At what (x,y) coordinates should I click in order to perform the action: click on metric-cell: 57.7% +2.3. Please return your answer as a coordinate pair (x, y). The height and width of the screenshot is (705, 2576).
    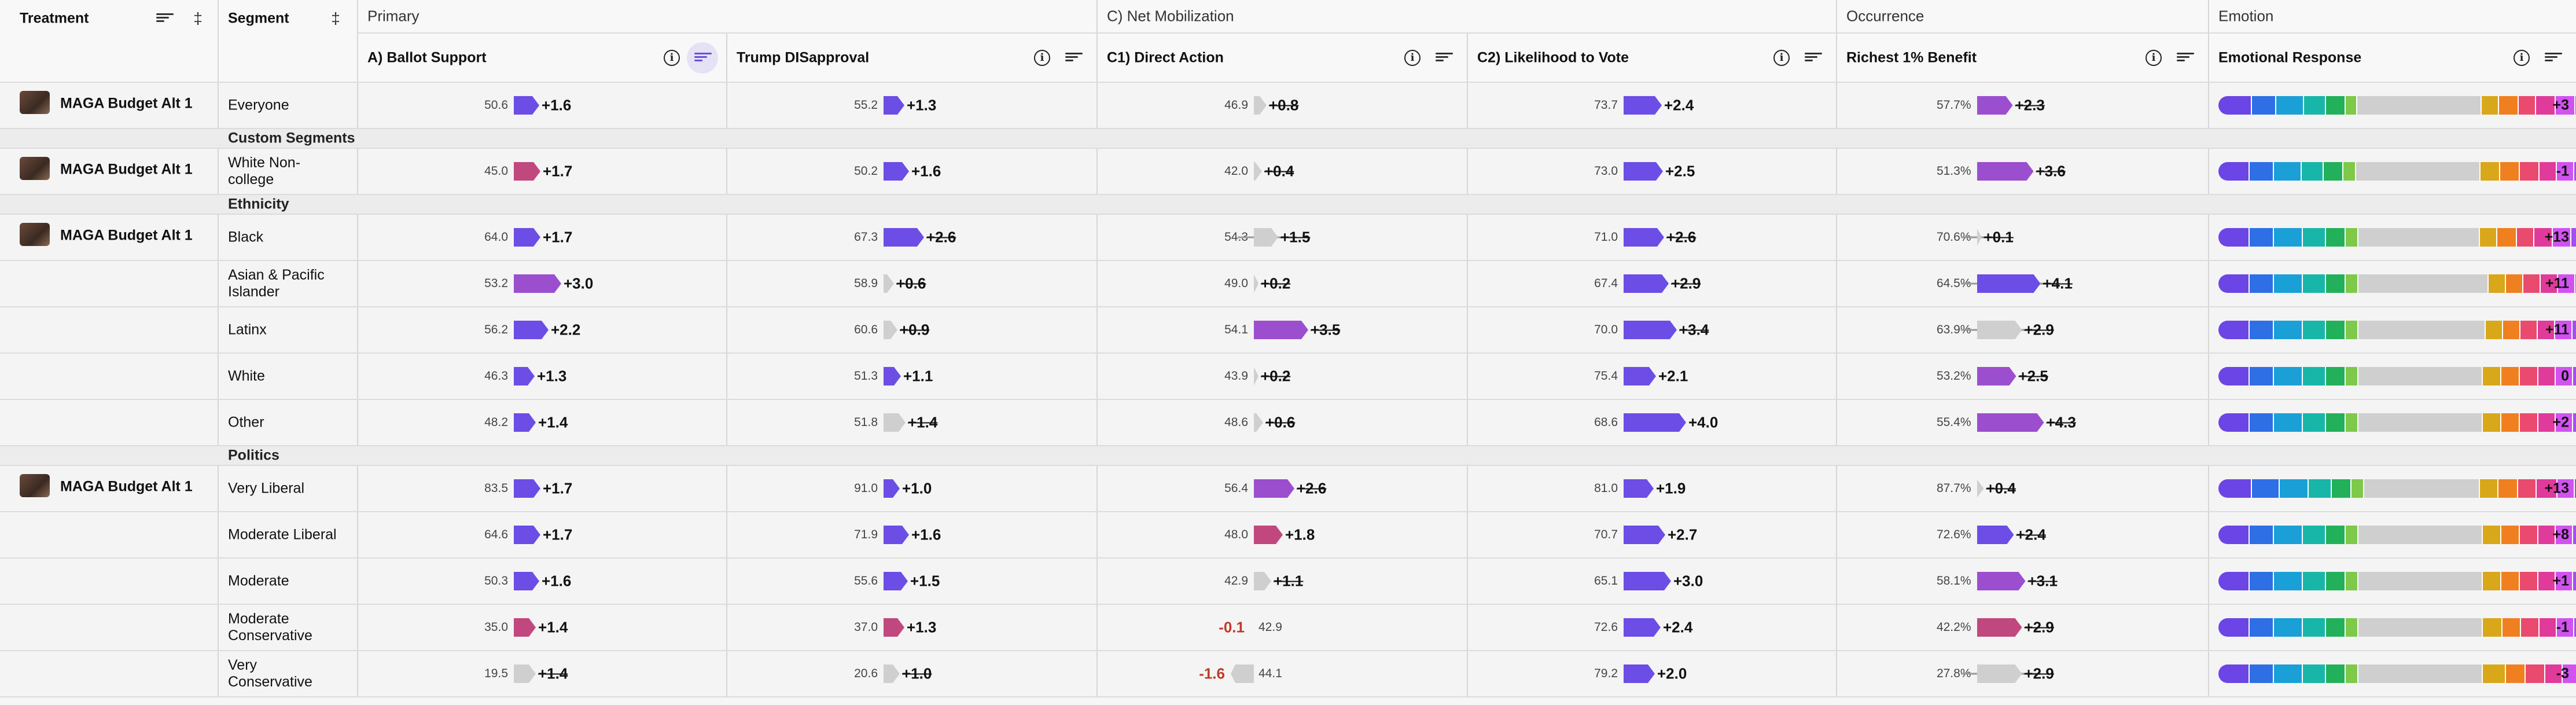
    Looking at the image, I should click on (2022, 105).